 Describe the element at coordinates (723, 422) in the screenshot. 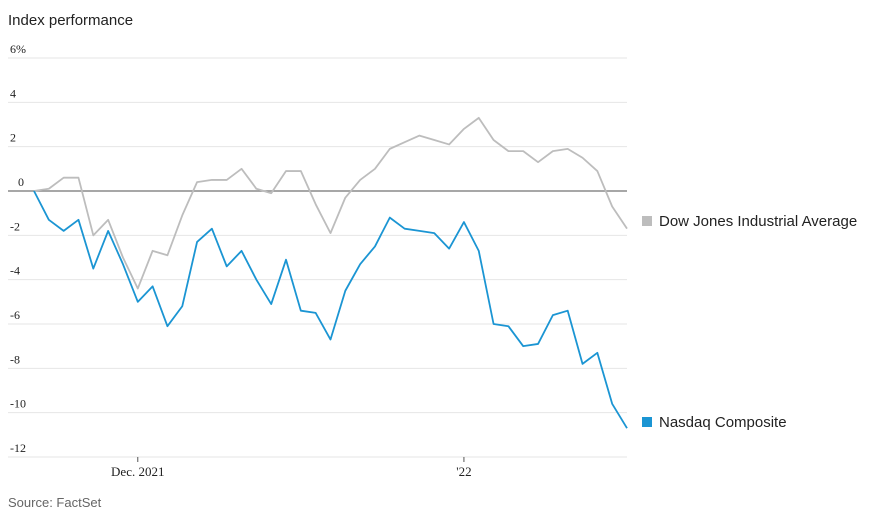

I see `legend-label: Nasdaq Composite` at that location.